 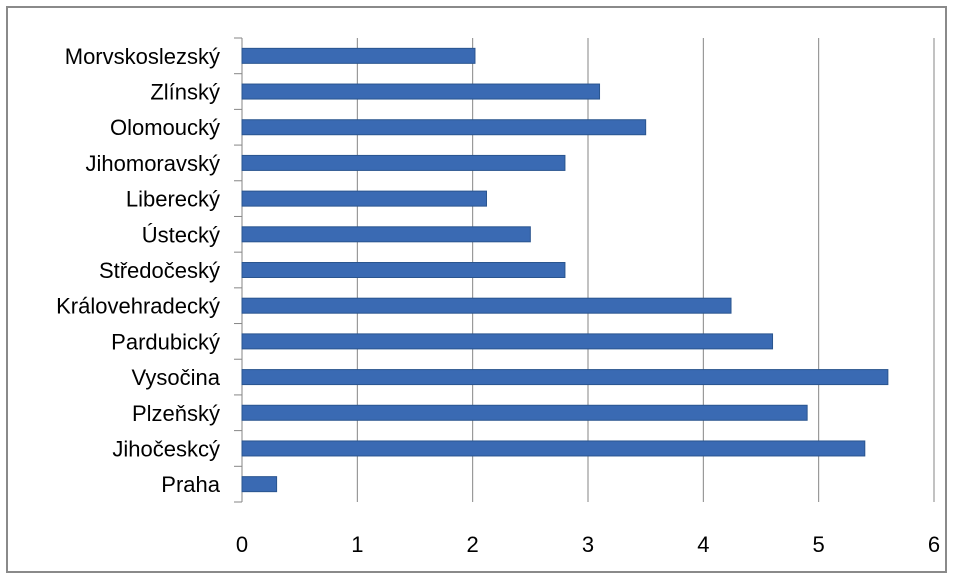 What do you see at coordinates (181, 234) in the screenshot?
I see `category-label: Ústecký` at bounding box center [181, 234].